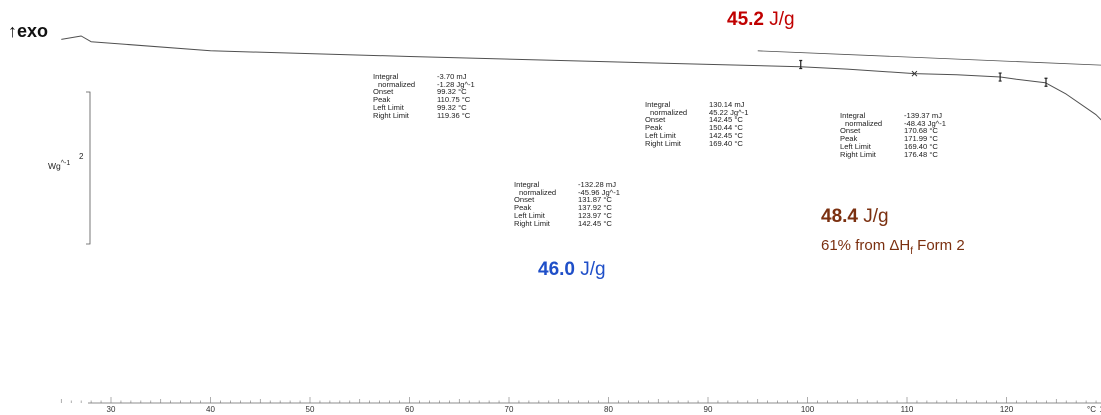 Image resolution: width=1101 pixels, height=415 pixels. Describe the element at coordinates (452, 107) in the screenshot. I see `annotation-left-limit-value: 99.32 °C` at that location.